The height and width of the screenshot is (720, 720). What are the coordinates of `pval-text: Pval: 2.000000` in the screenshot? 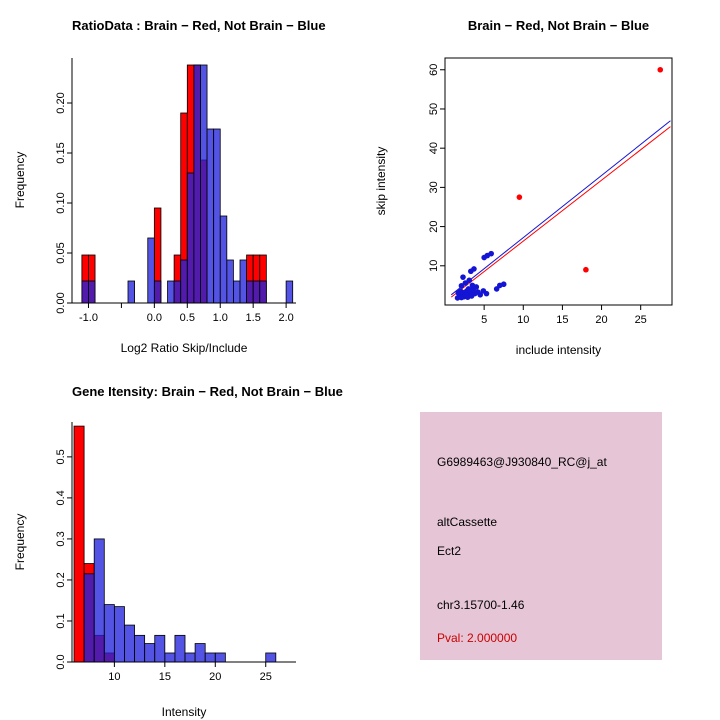 It's located at (477, 638).